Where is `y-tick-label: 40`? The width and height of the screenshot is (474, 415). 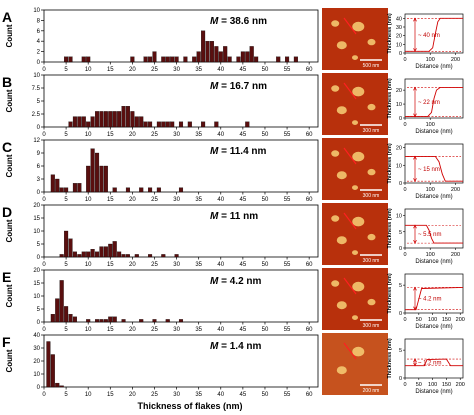 y-tick-label: 40 is located at coordinates (36, 336).